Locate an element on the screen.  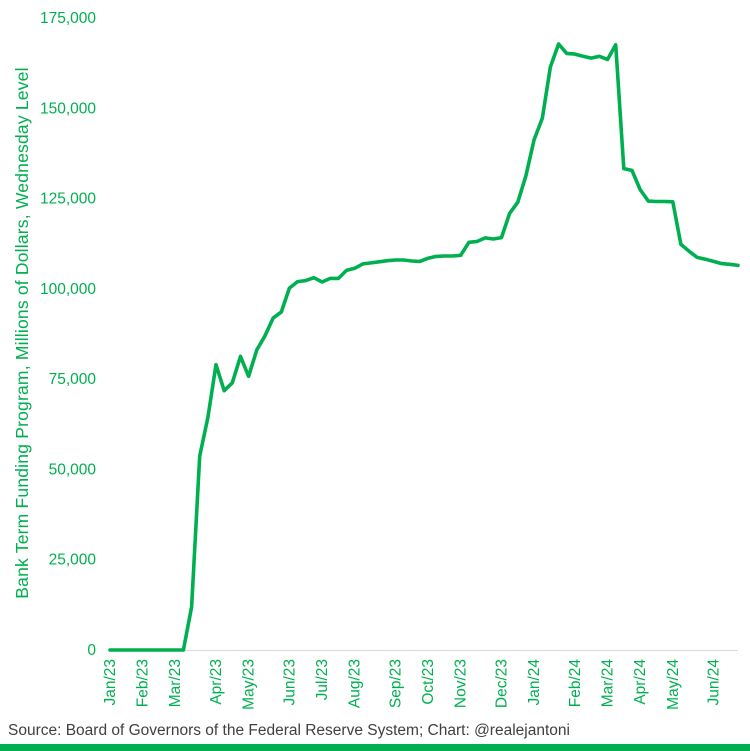
x-tick-label: Feb/24 is located at coordinates (575, 683).